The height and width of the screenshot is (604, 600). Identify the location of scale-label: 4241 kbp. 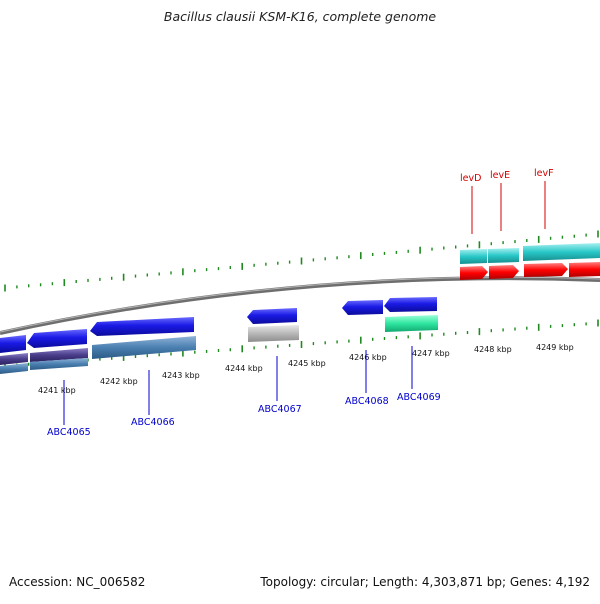
(57, 390).